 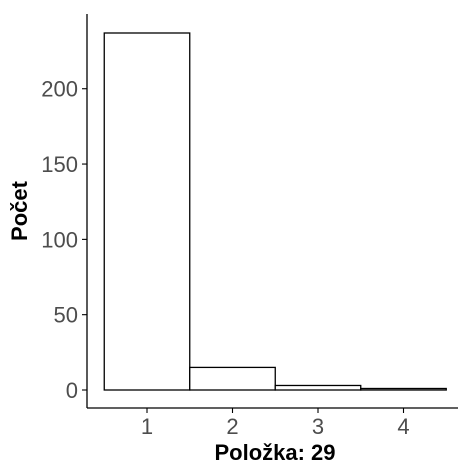 I want to click on y-ticks-group: 0 50 100 150 200, so click(x=64, y=240).